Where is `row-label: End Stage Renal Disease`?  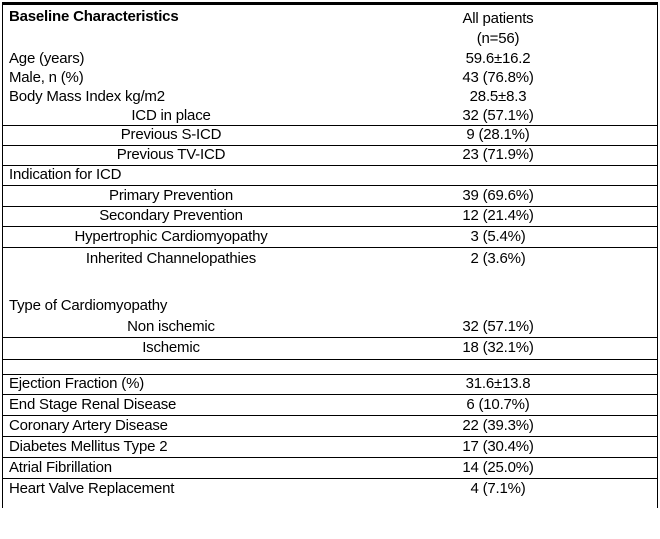 row-label: End Stage Renal Disease is located at coordinates (93, 404).